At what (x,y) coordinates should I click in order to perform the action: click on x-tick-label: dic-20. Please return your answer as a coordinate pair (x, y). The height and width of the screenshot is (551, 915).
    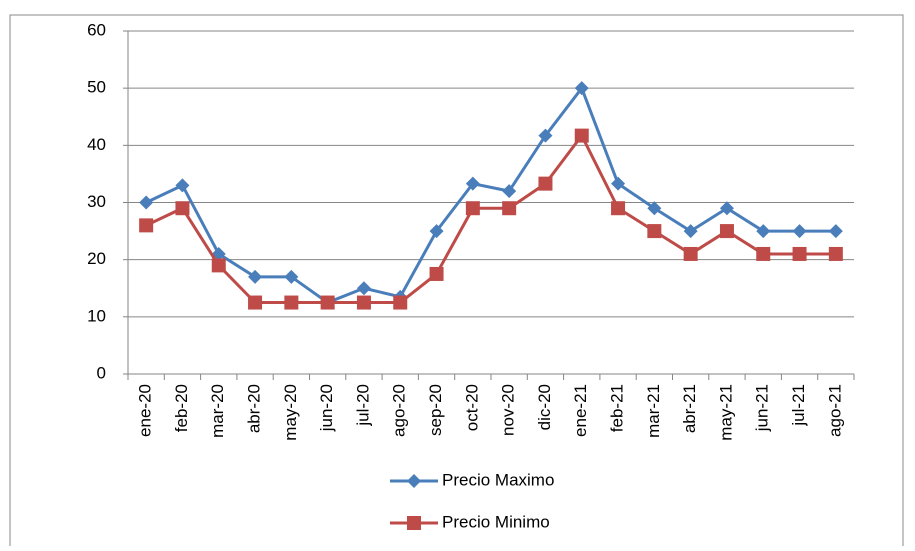
    Looking at the image, I should click on (544, 407).